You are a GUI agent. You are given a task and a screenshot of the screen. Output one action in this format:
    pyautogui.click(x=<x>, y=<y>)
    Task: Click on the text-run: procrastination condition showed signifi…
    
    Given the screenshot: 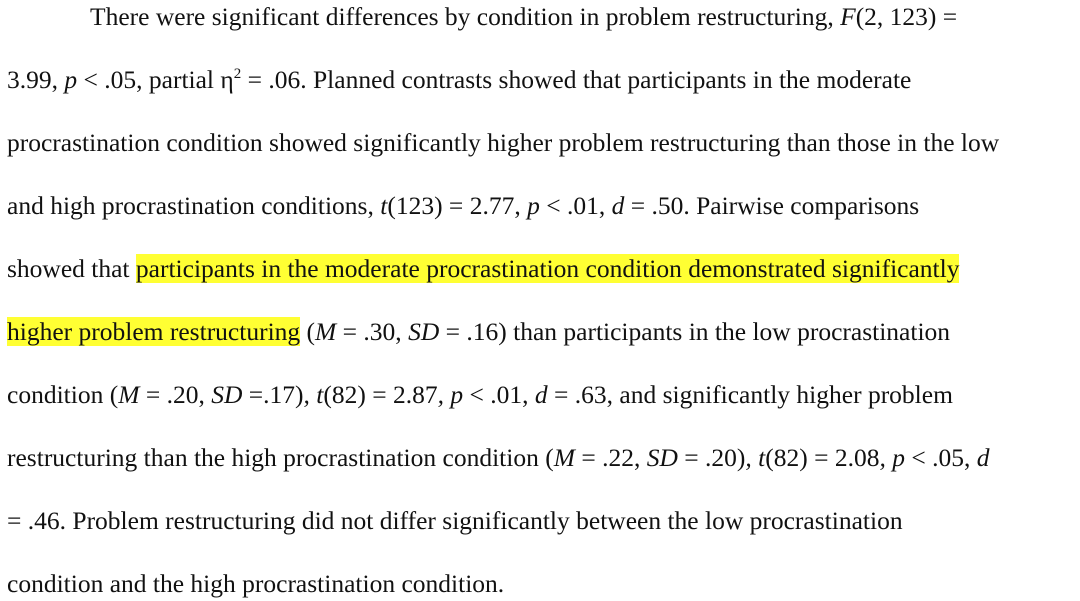 What is the action you would take?
    pyautogui.click(x=503, y=142)
    